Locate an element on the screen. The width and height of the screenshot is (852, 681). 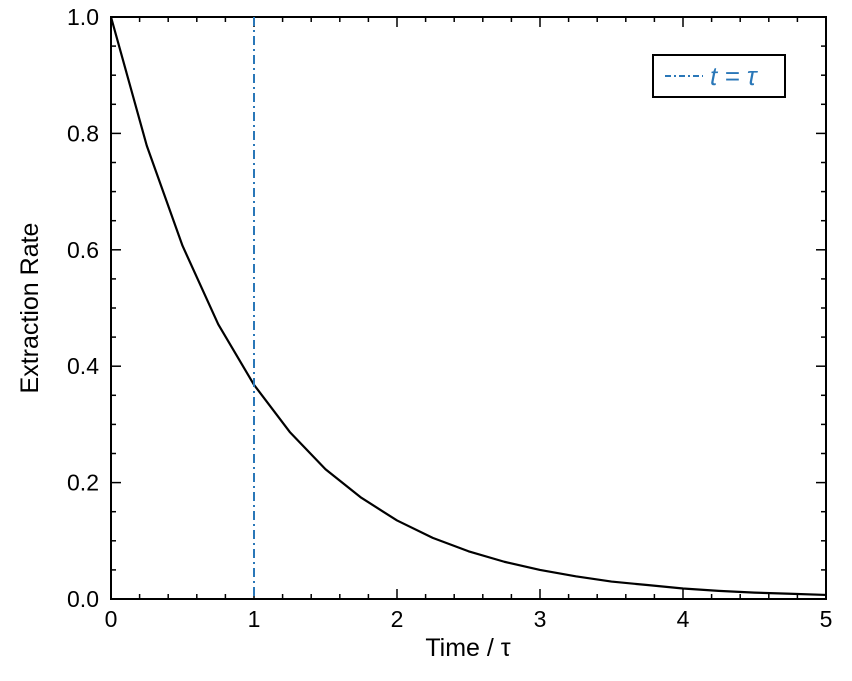
y-tick-label: 0.0 is located at coordinates (83, 599).